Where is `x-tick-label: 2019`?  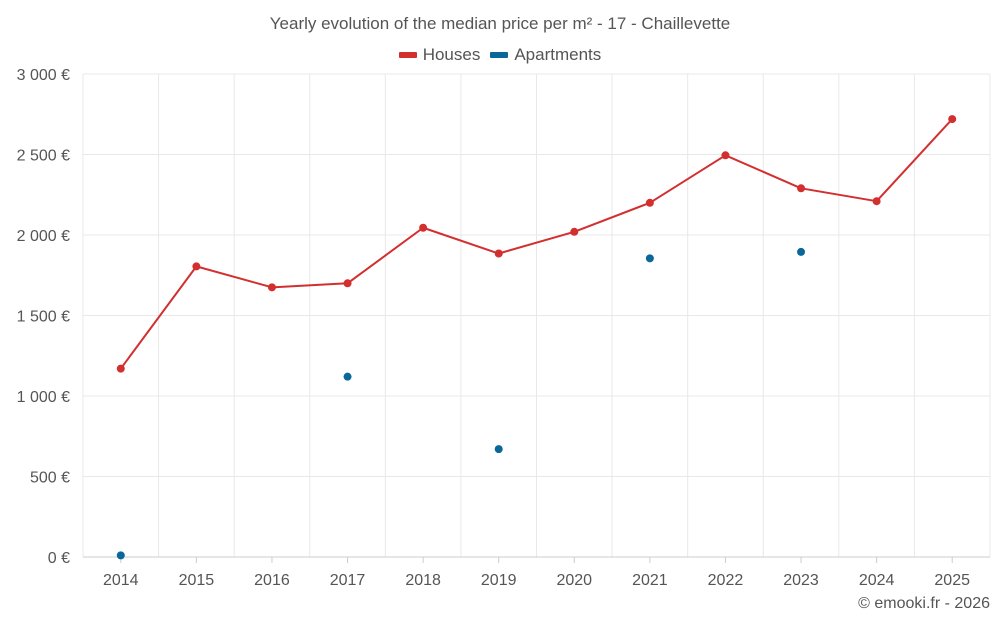
x-tick-label: 2019 is located at coordinates (499, 580).